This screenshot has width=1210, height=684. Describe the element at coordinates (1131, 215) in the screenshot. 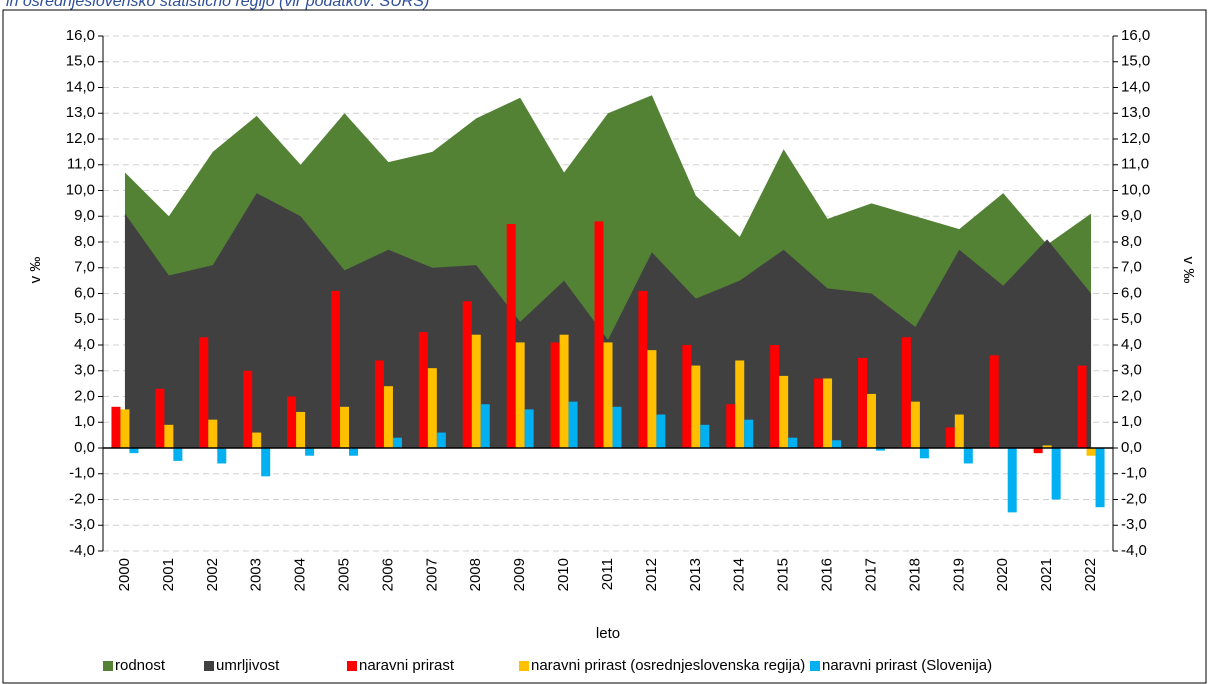

I see `y2-tick-label: 9,0` at that location.